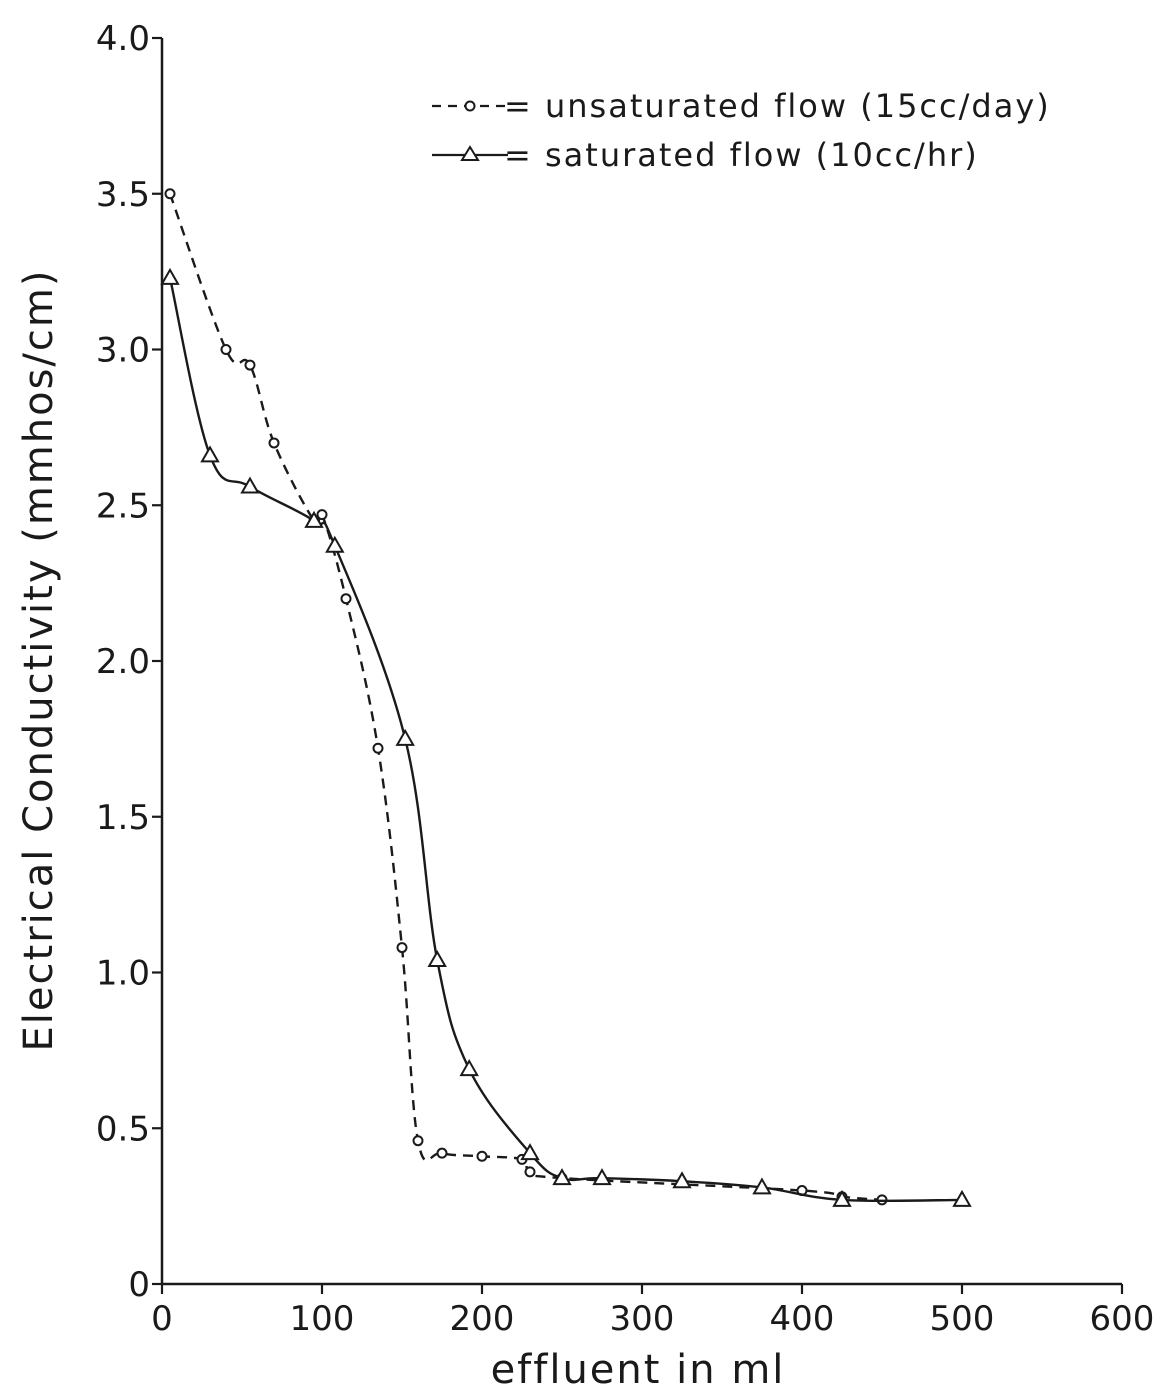  Describe the element at coordinates (123, 974) in the screenshot. I see `y-tick-label: 1.0` at that location.